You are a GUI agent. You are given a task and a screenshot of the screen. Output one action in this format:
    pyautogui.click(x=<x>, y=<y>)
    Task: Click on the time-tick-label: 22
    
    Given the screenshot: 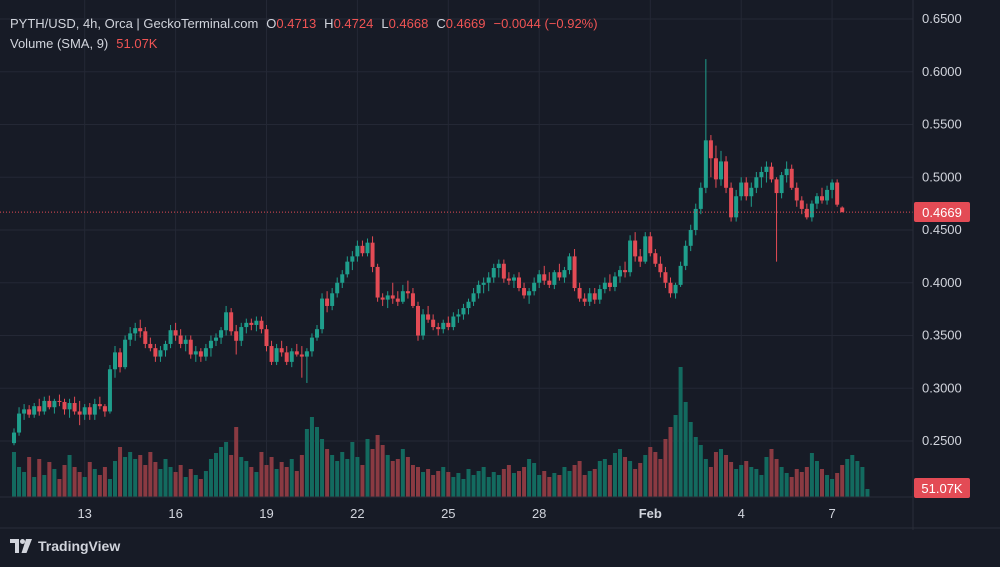 What is the action you would take?
    pyautogui.click(x=357, y=513)
    